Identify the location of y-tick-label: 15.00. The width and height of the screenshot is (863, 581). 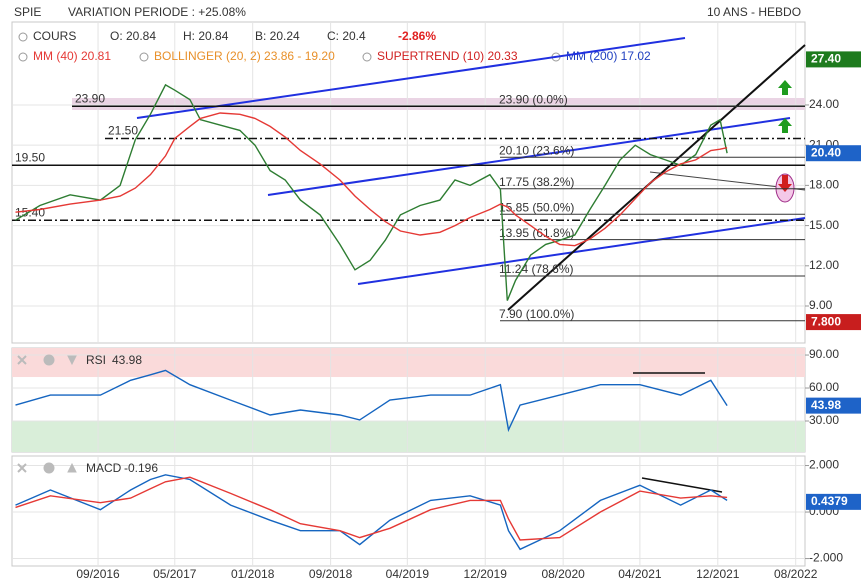
(824, 225).